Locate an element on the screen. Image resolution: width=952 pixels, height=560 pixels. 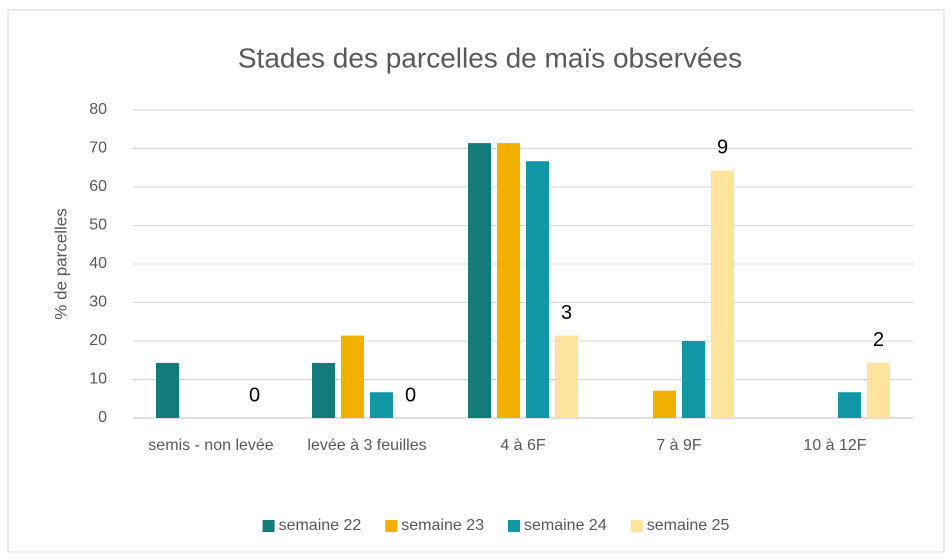
y-tick-label: 60 is located at coordinates (98, 186).